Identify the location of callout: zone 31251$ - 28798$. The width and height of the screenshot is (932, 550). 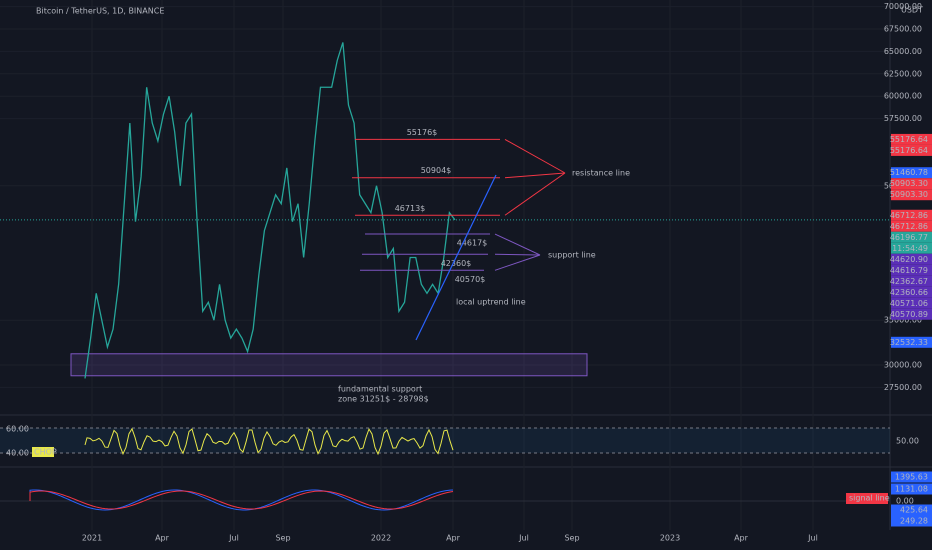
(383, 399).